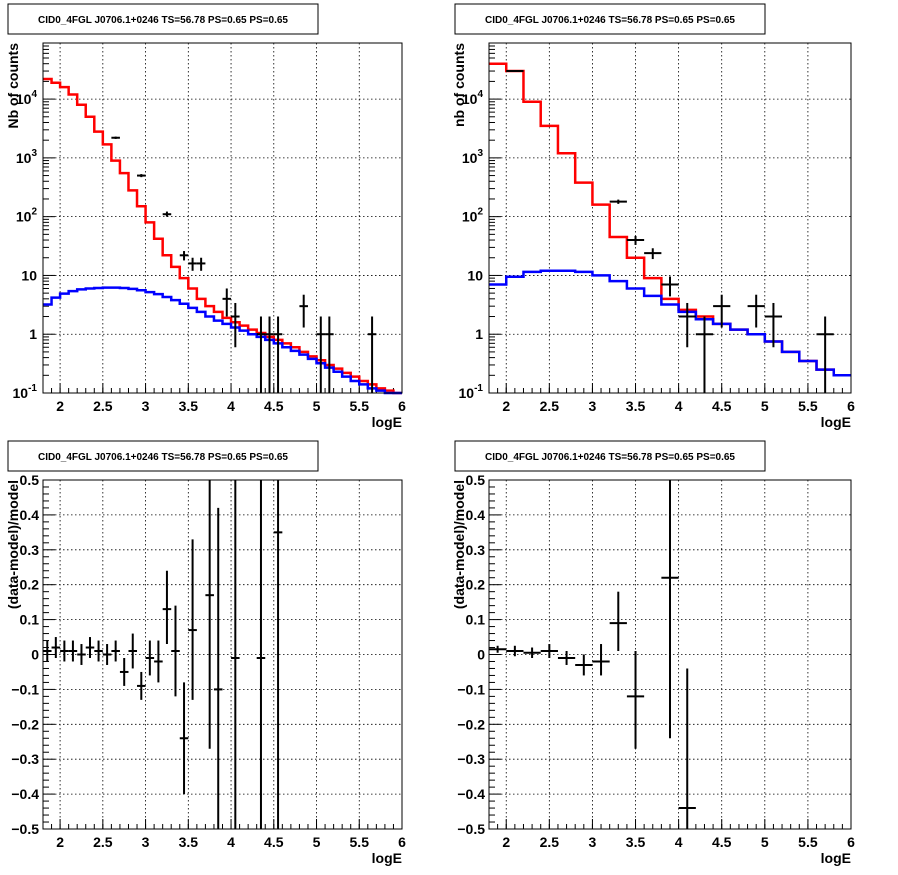 The height and width of the screenshot is (875, 898). Describe the element at coordinates (25, 724) in the screenshot. I see `y-tick-label: −0.2` at that location.